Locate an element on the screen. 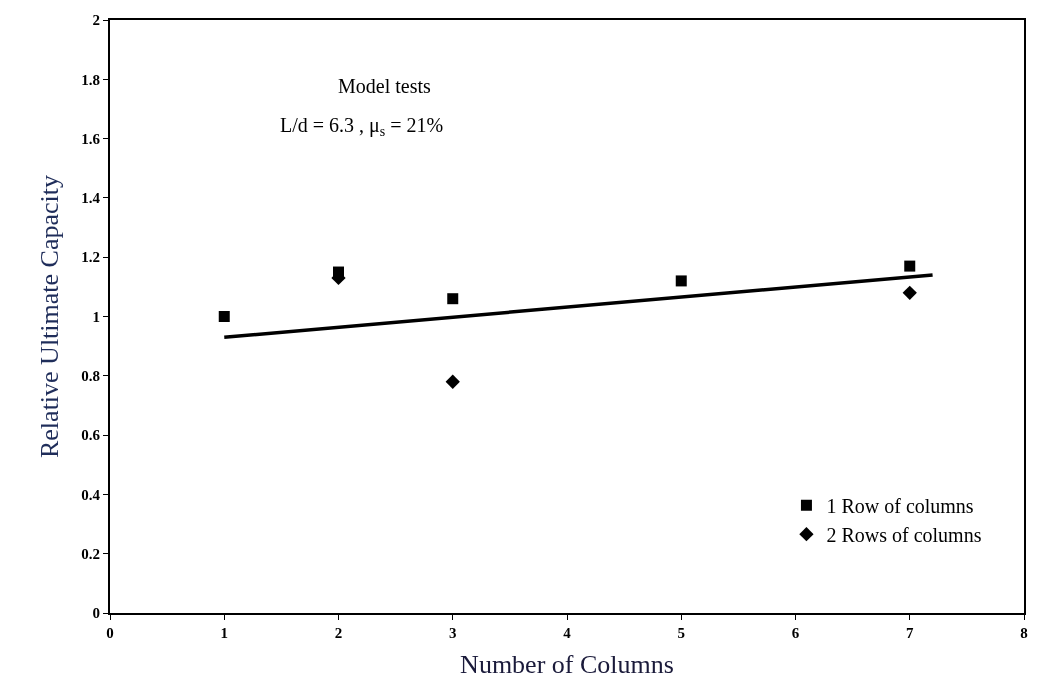 Image resolution: width=1040 pixels, height=693 pixels. x-tick-label: 5 is located at coordinates (681, 633).